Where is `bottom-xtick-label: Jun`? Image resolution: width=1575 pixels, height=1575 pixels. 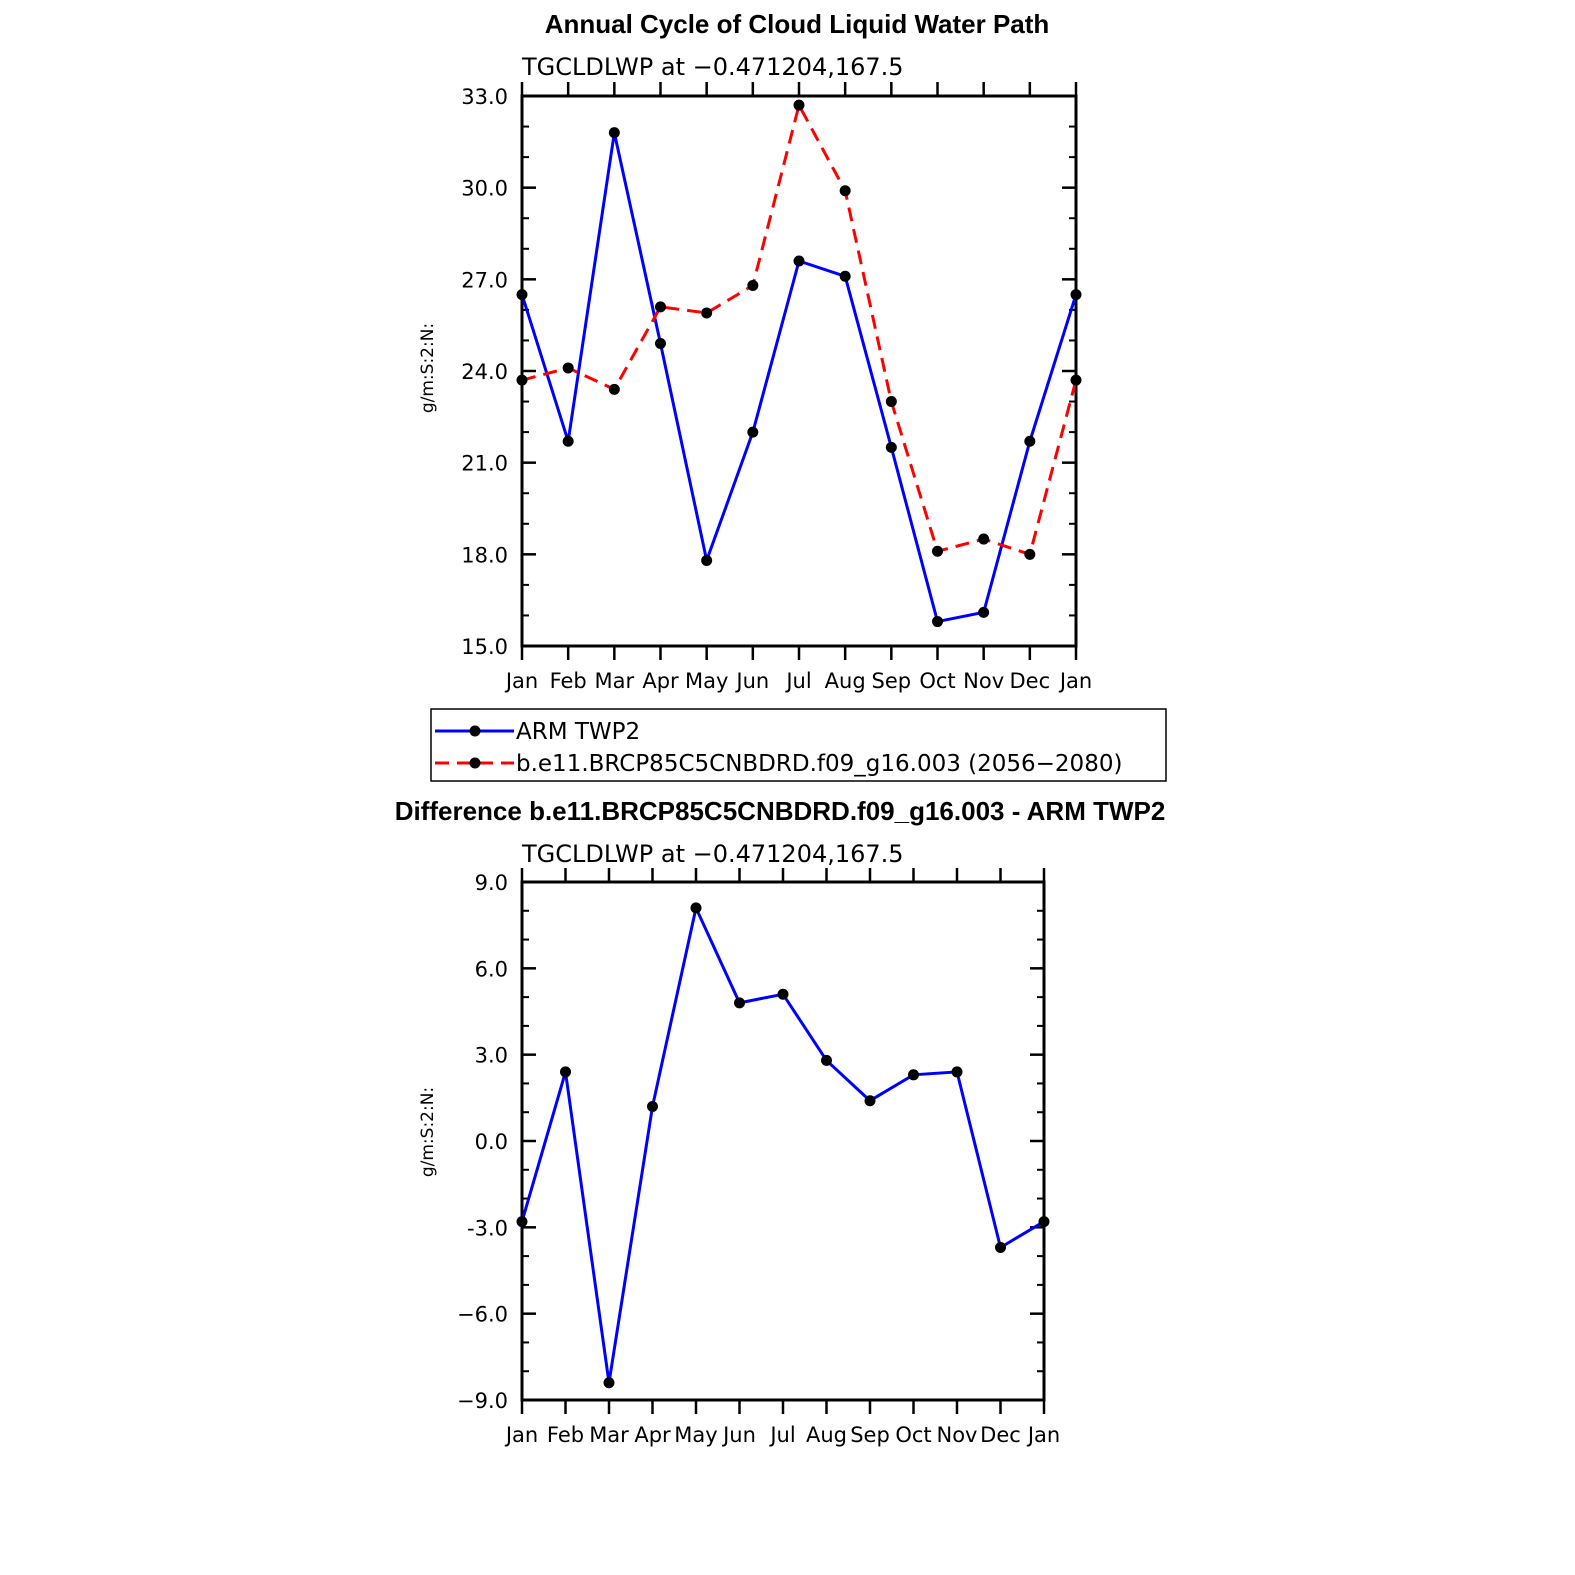
bottom-xtick-label: Jun is located at coordinates (738, 1435).